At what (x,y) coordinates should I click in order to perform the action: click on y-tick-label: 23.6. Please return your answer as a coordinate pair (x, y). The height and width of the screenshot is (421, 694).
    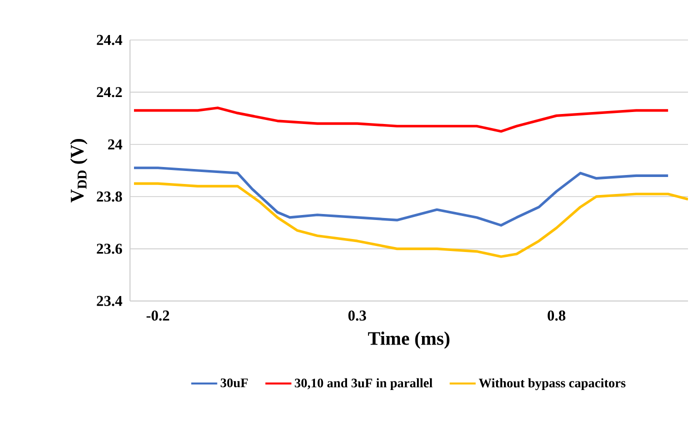
    Looking at the image, I should click on (109, 249).